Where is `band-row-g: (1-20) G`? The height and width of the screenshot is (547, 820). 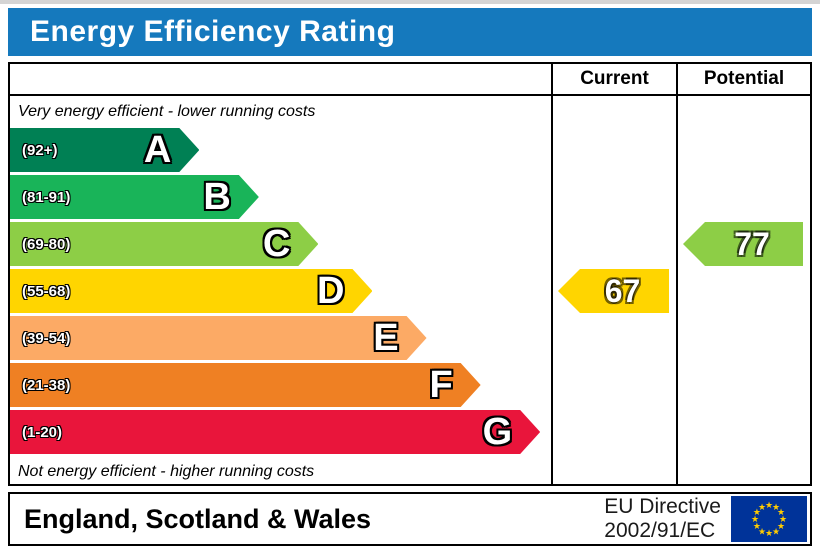 band-row-g: (1-20) G is located at coordinates (280, 432).